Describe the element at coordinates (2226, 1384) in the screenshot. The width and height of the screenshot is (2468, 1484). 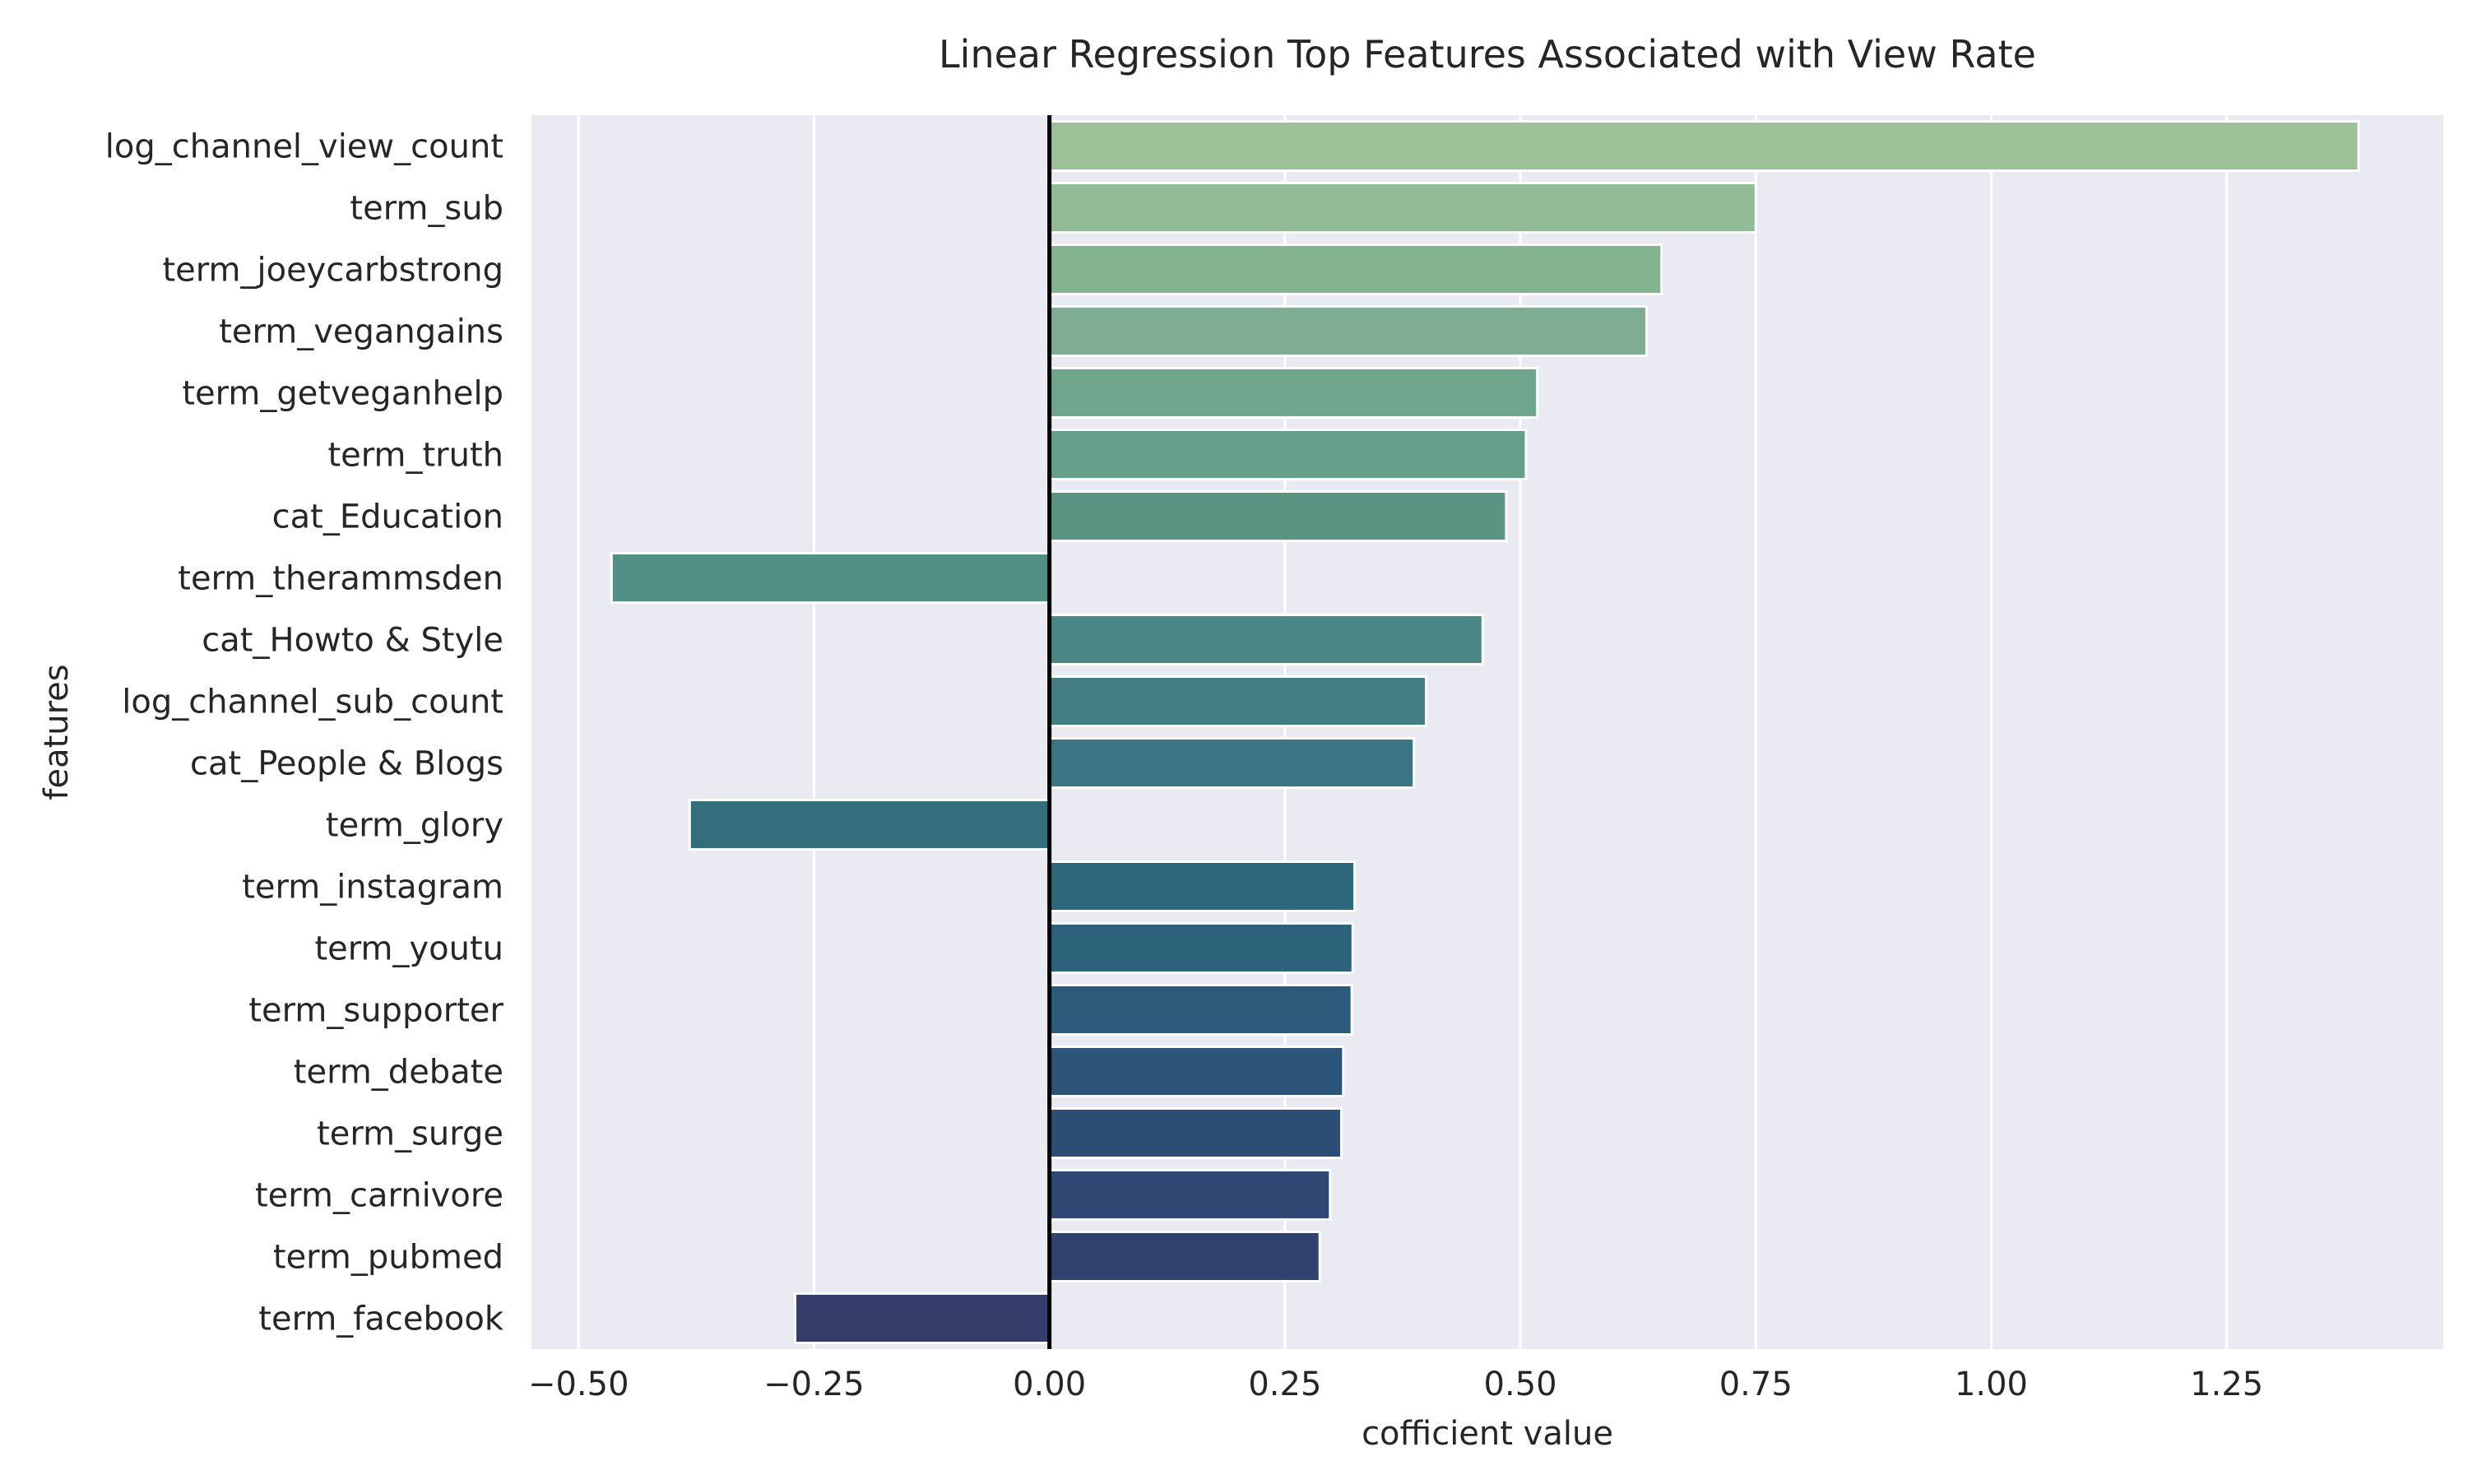
I see `x-tick-label: 1.25` at that location.